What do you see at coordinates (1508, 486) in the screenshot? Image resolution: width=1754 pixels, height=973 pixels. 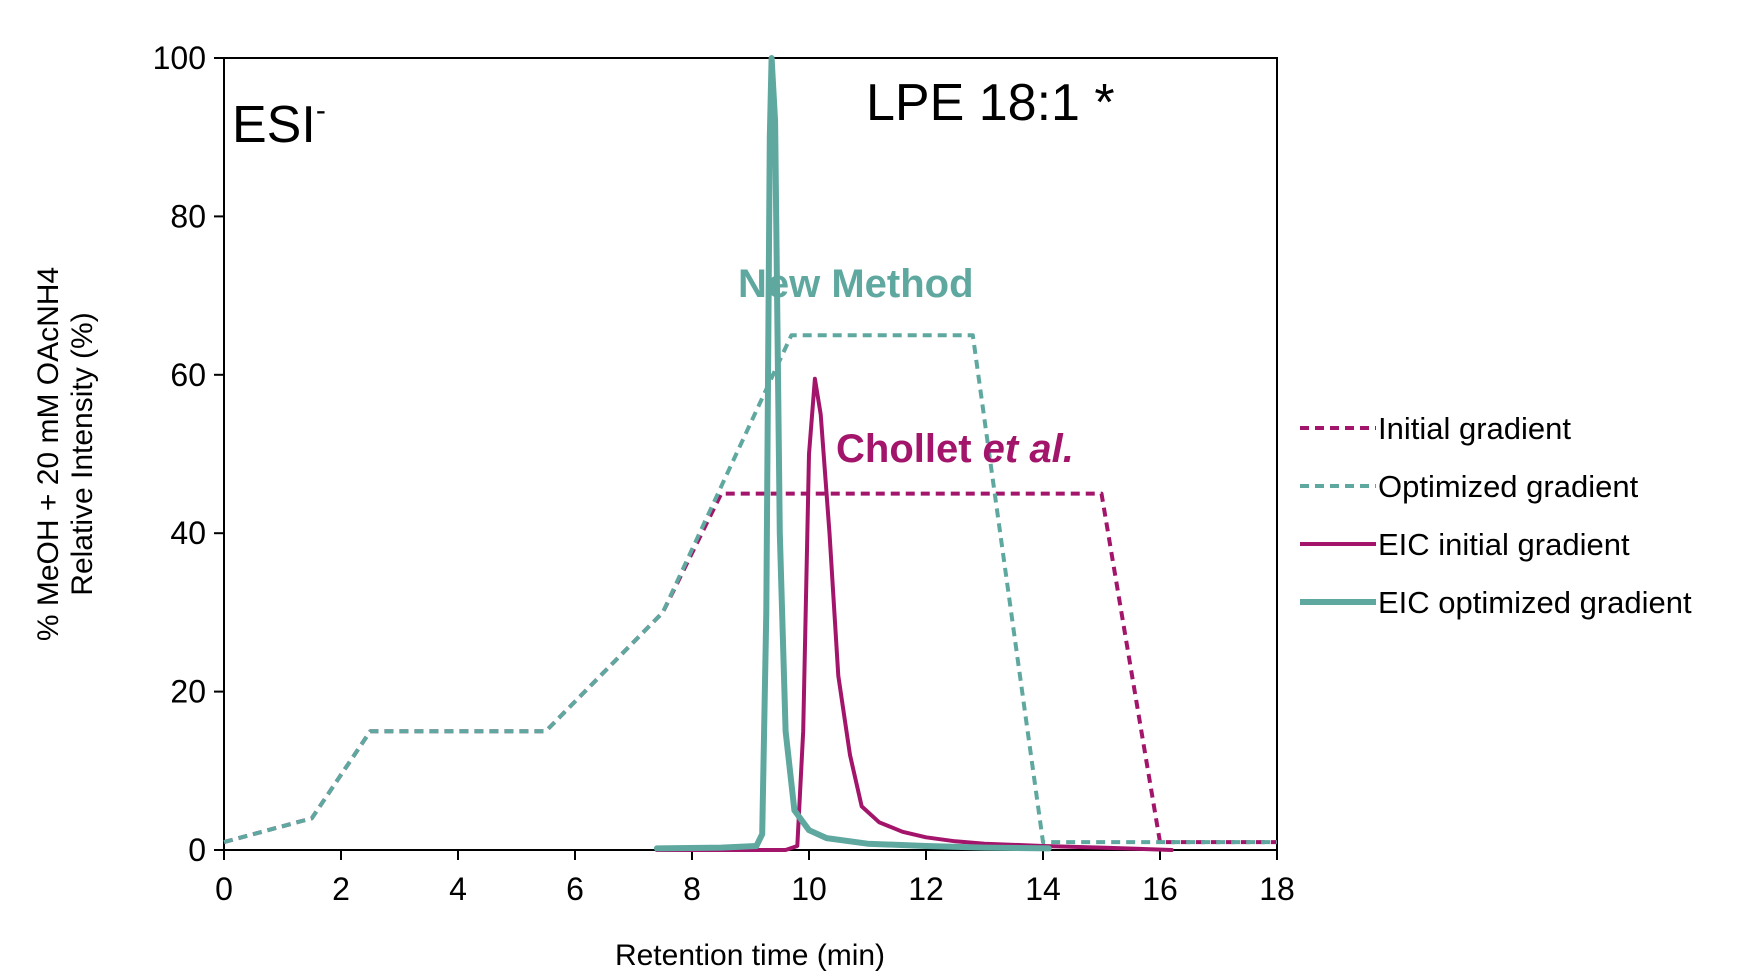 I see `legend-label-1: Optimized gradient` at bounding box center [1508, 486].